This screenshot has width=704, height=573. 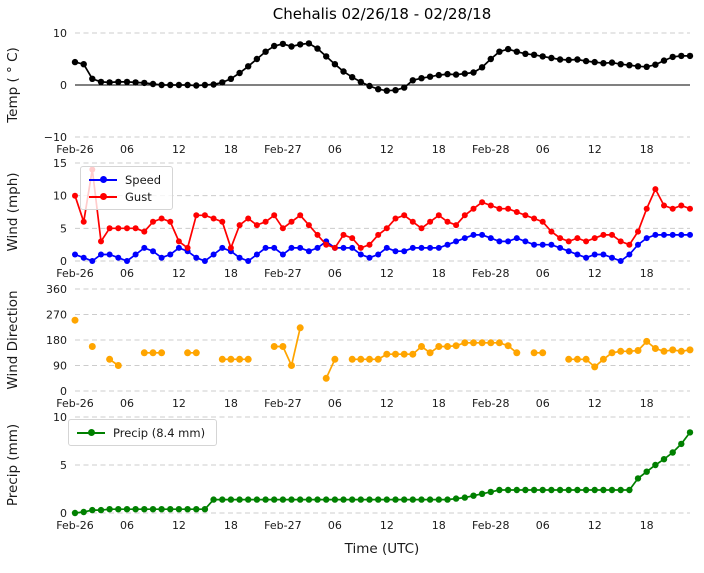 I want to click on x-tick-label: Feb-28, so click(x=490, y=149).